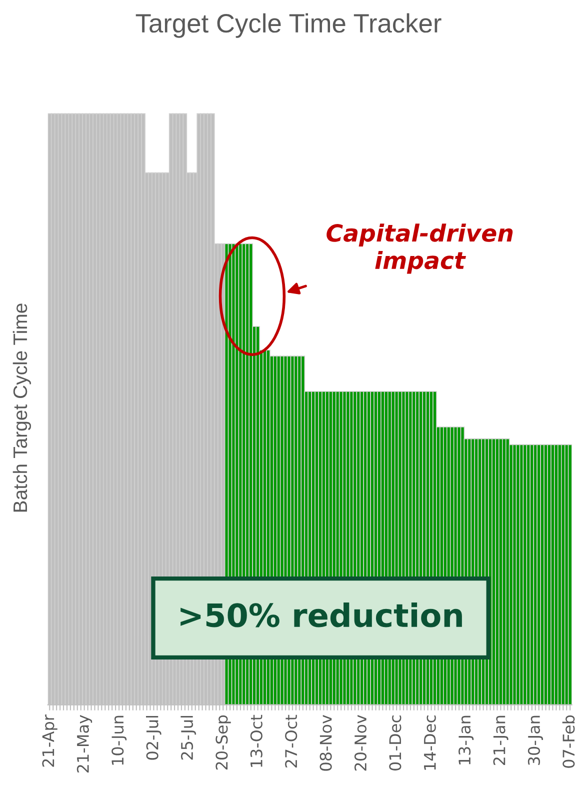 The image size is (577, 800). I want to click on bar, so click(570, 574).